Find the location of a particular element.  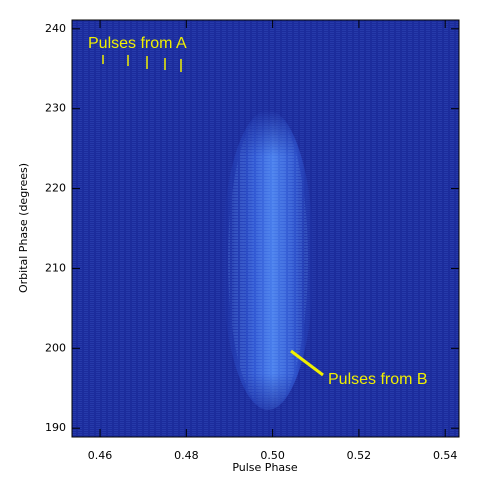

y-axis-label: Orbital Phase (degrees) is located at coordinates (23, 228).